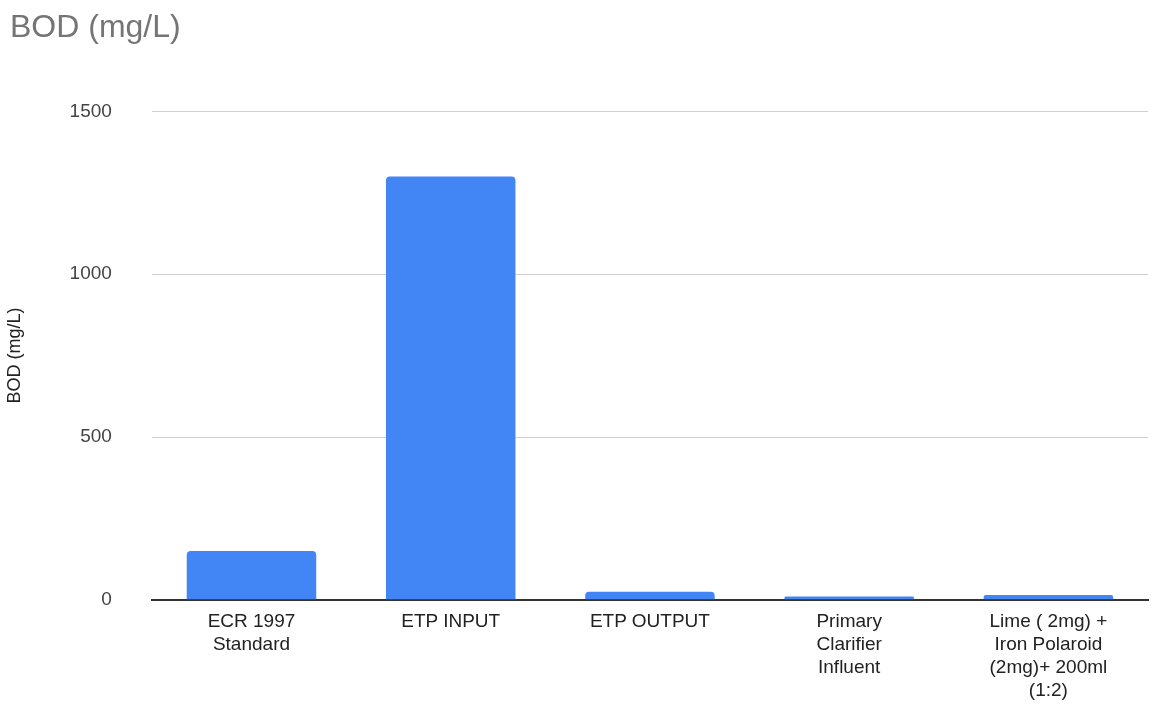 The image size is (1158, 707). Describe the element at coordinates (650, 621) in the screenshot. I see `x-tick-label: ETP OUTPUT` at that location.